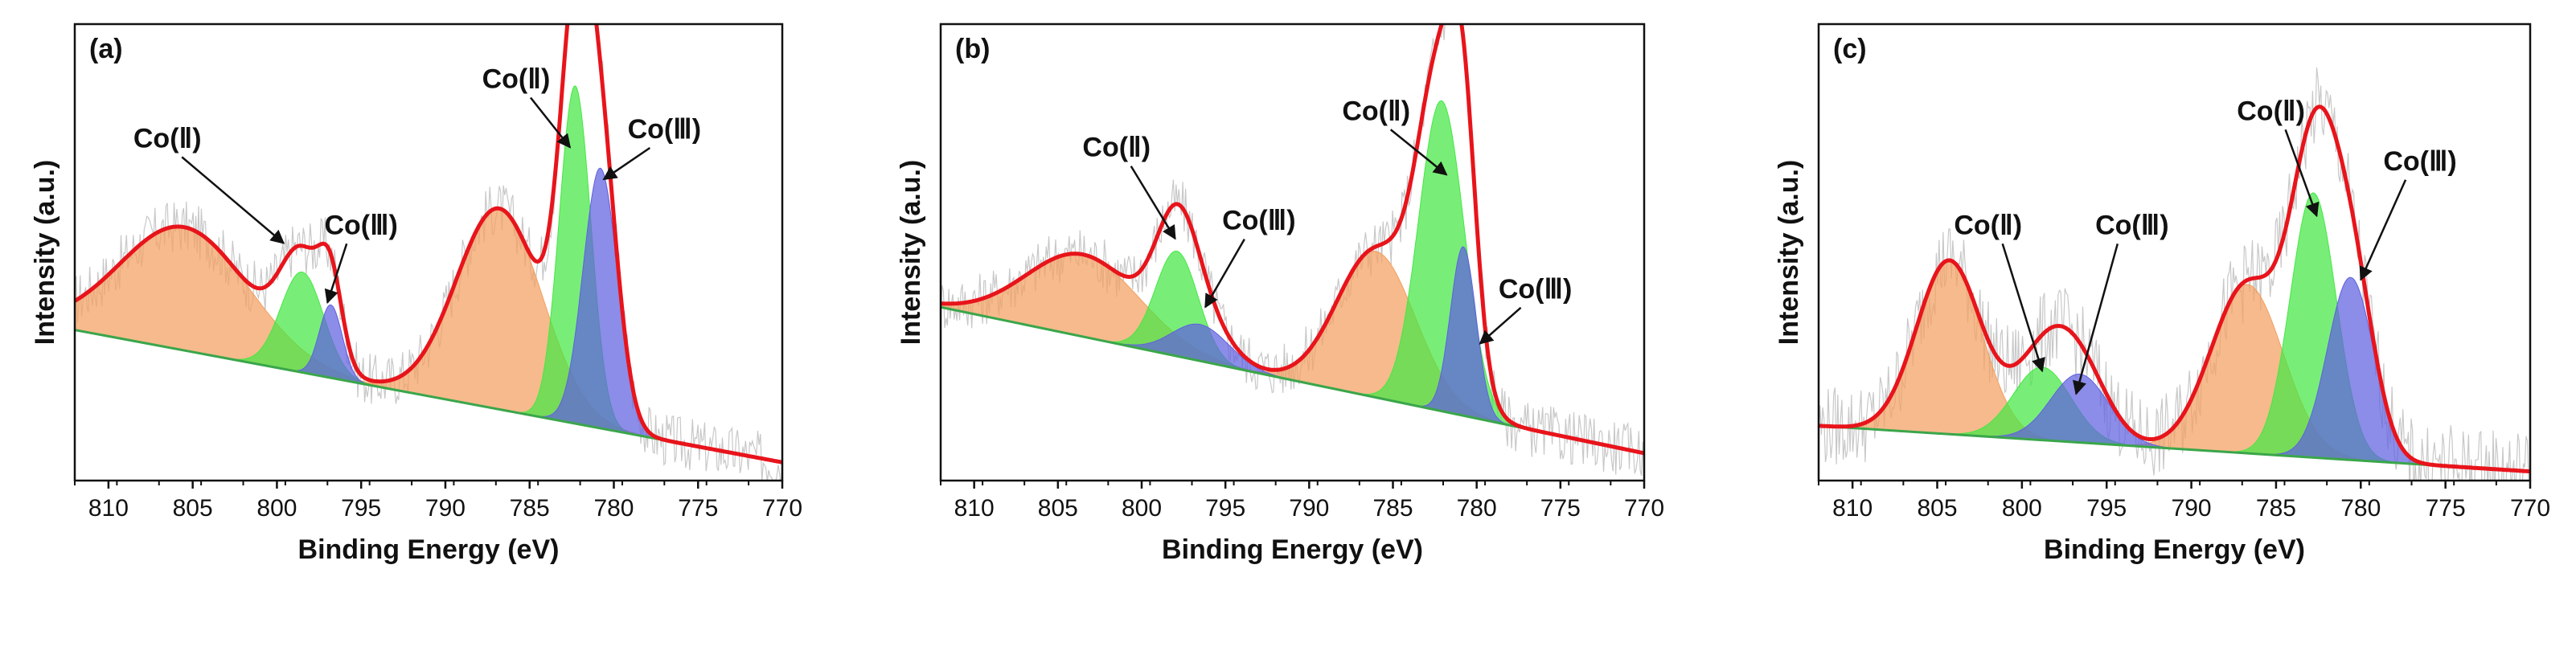 This screenshot has width=2576, height=663. Describe the element at coordinates (2174, 448) in the screenshot. I see `background-line` at that location.